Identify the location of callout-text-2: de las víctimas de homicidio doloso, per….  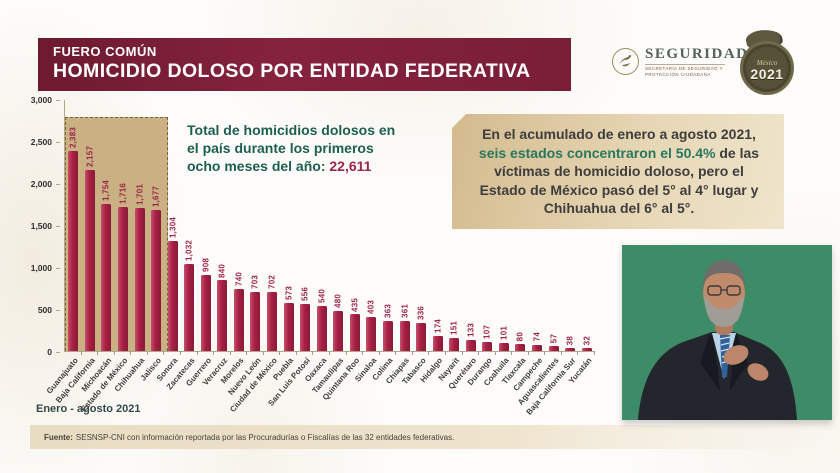
(619, 180).